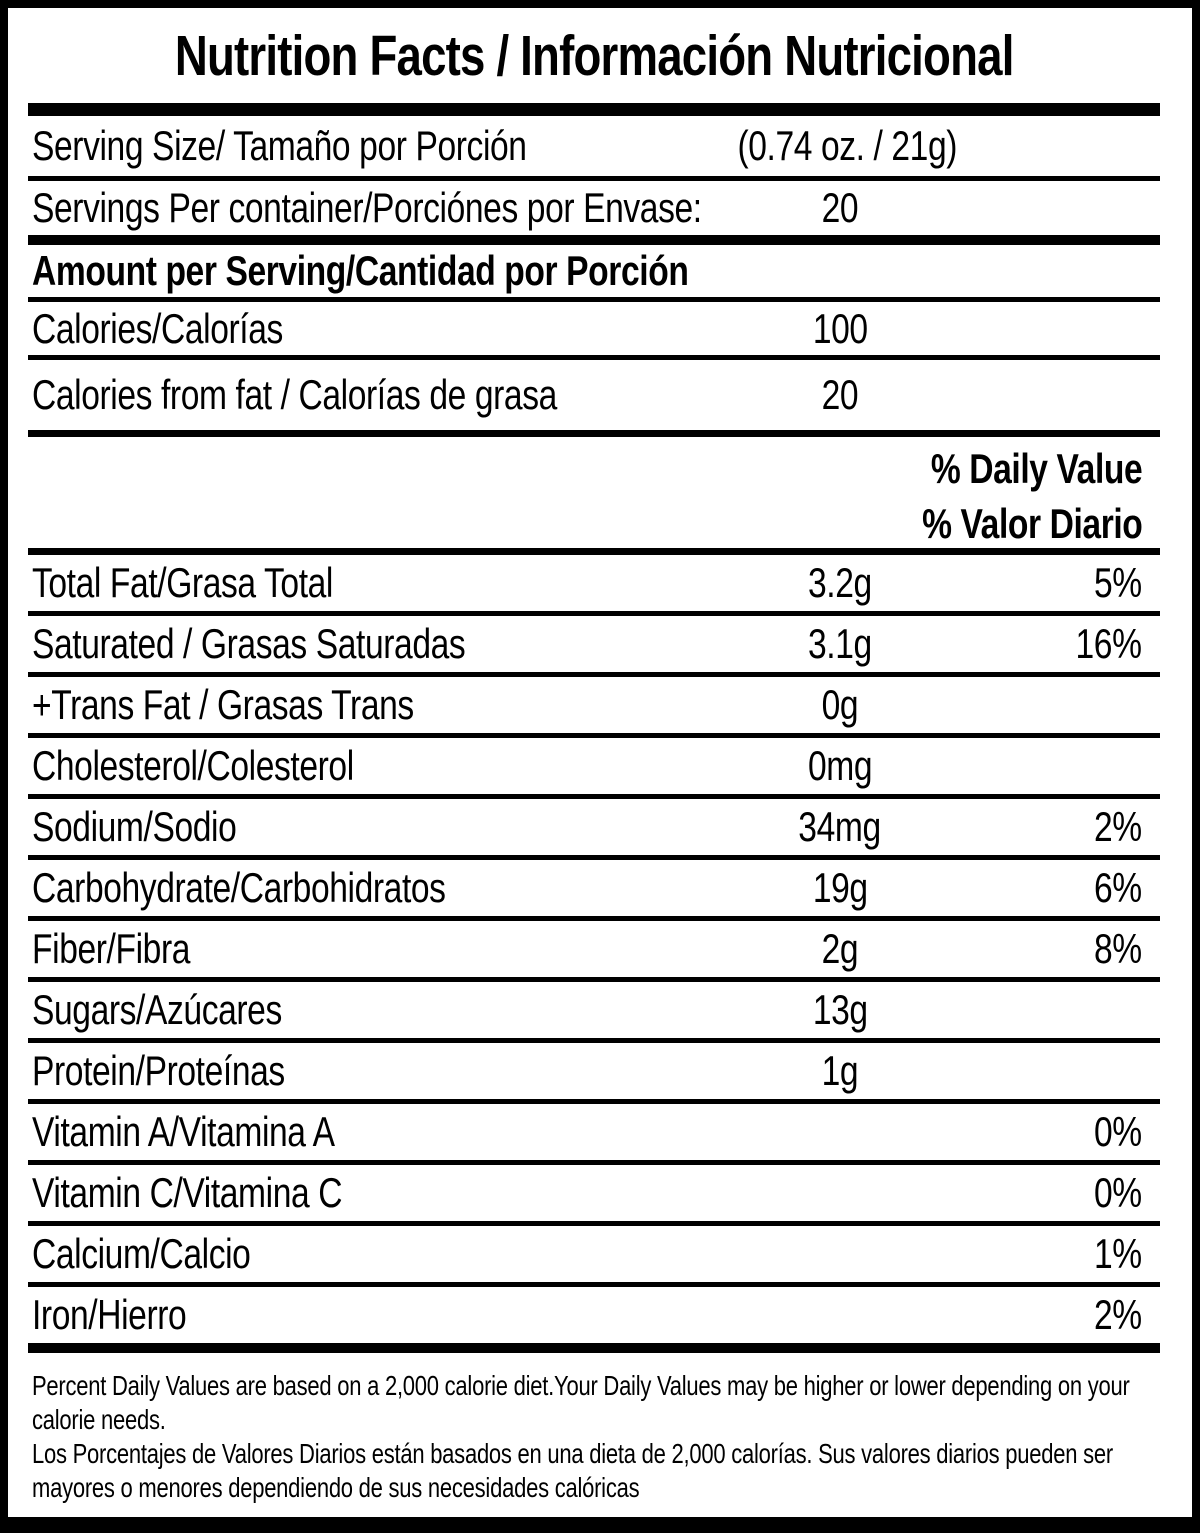  What do you see at coordinates (594, 328) in the screenshot?
I see `calories-row: Calories/Calorías 100` at bounding box center [594, 328].